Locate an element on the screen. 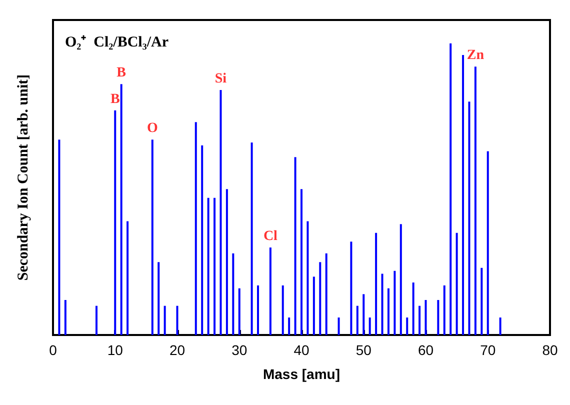 This screenshot has height=405, width=570. x-tick-label: 20 is located at coordinates (177, 350).